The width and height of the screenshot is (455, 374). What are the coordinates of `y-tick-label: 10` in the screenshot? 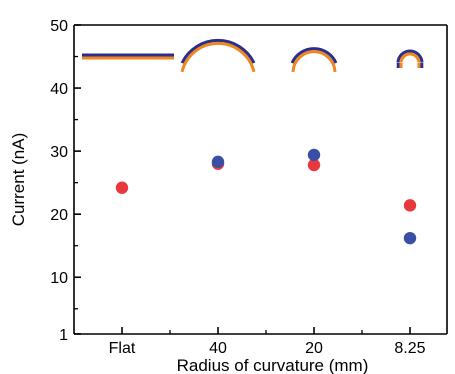 It's located at (59, 278).